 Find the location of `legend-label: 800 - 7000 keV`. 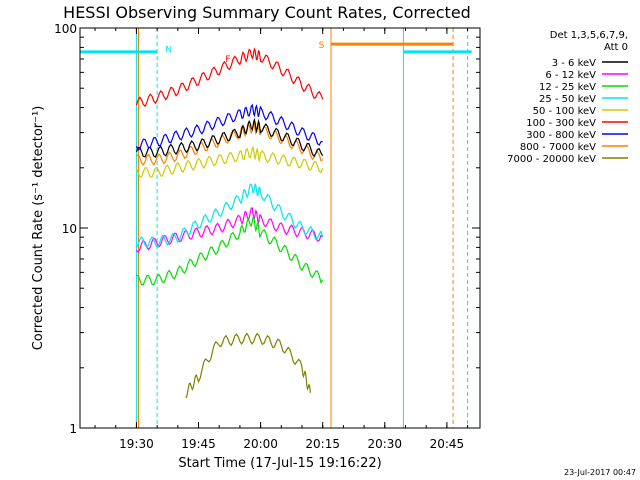

legend-label: 800 - 7000 keV is located at coordinates (558, 147).